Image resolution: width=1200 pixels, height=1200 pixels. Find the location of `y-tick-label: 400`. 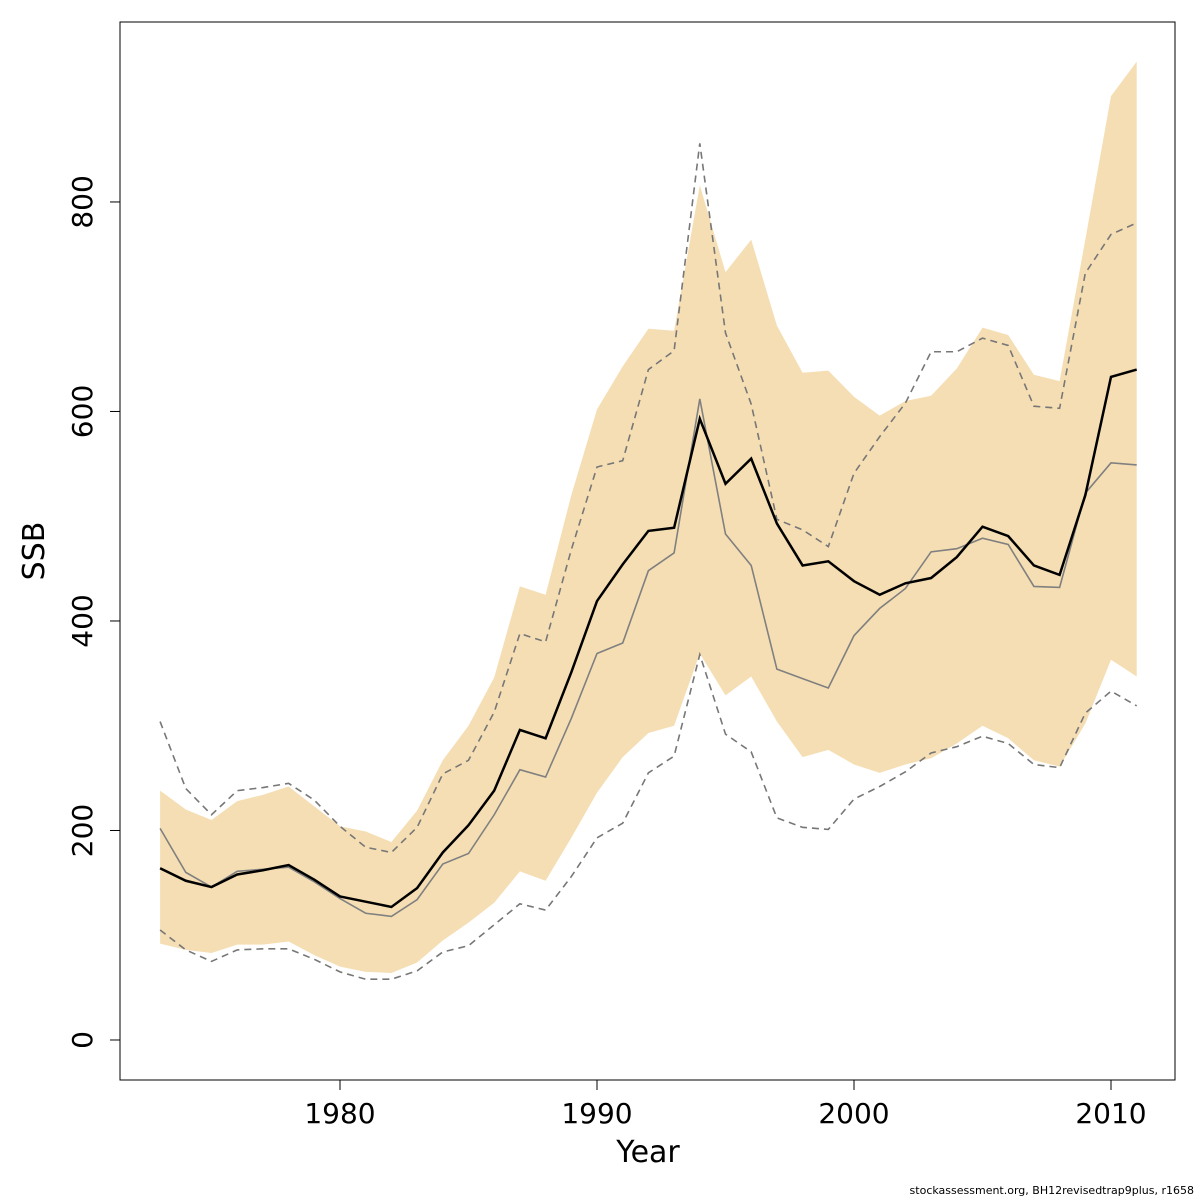

y-tick-label: 400 is located at coordinates (82, 620).